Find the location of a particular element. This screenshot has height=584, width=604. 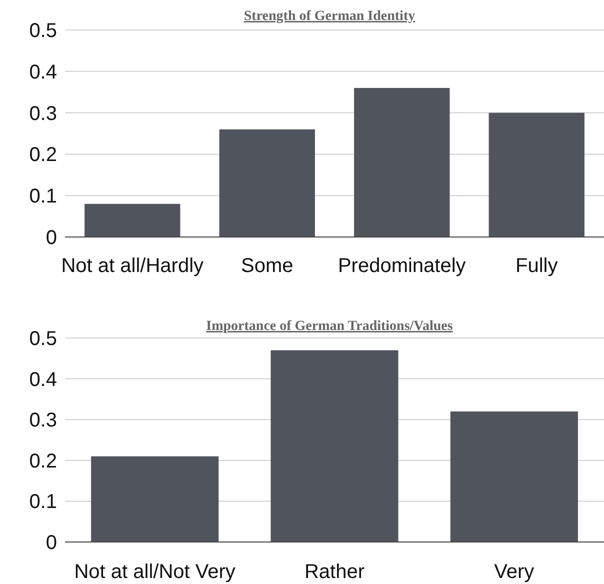

x-tick-label: Not at all/Not Very is located at coordinates (155, 572).